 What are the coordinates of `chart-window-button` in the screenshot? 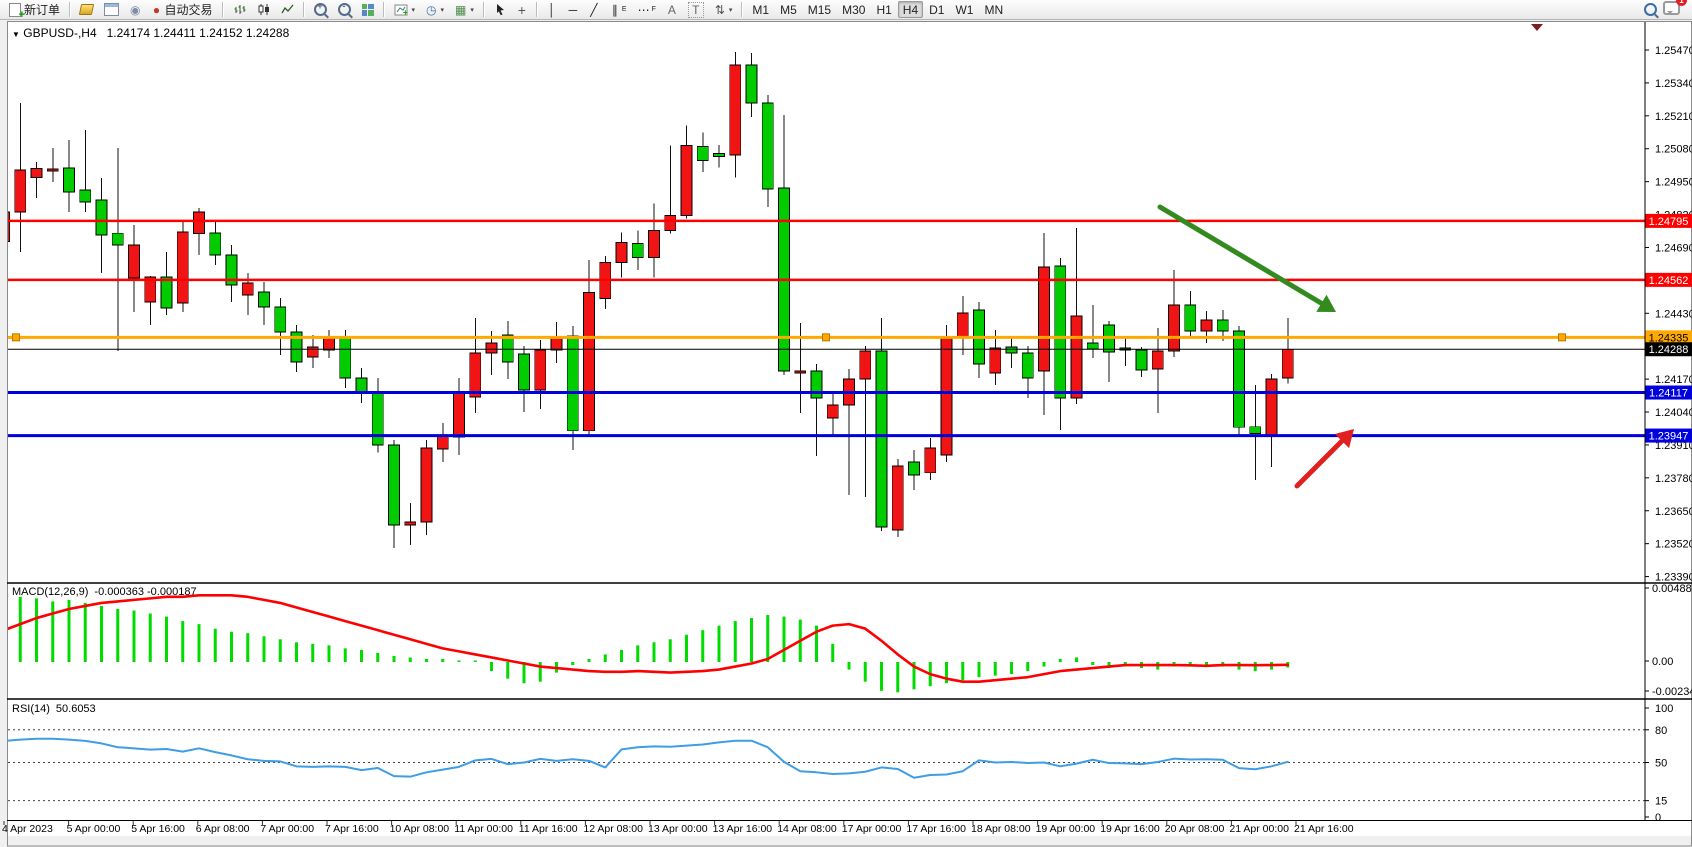 It's located at (111, 9).